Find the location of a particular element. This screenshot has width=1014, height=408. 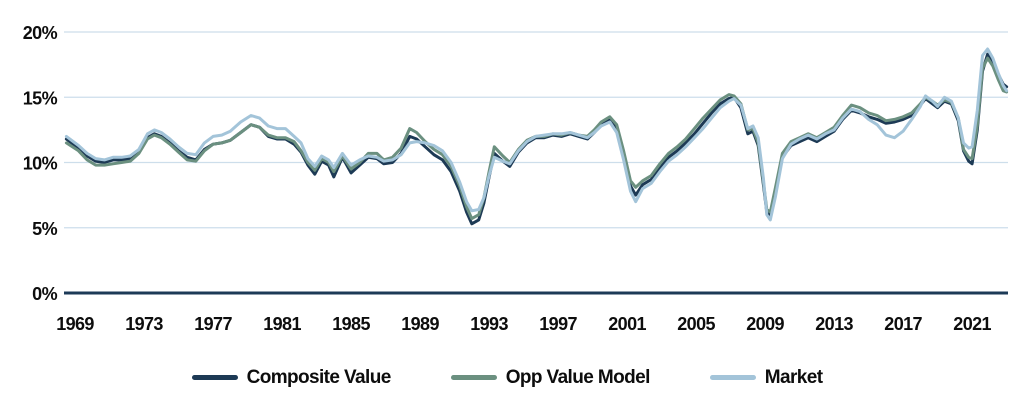

legend-item-market: Market is located at coordinates (766, 377).